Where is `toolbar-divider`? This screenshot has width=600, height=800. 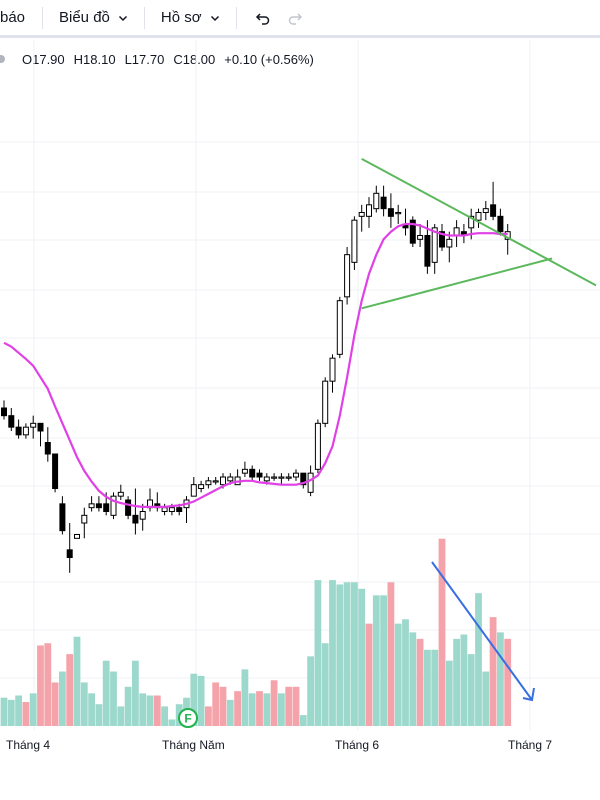
toolbar-divider is located at coordinates (144, 17).